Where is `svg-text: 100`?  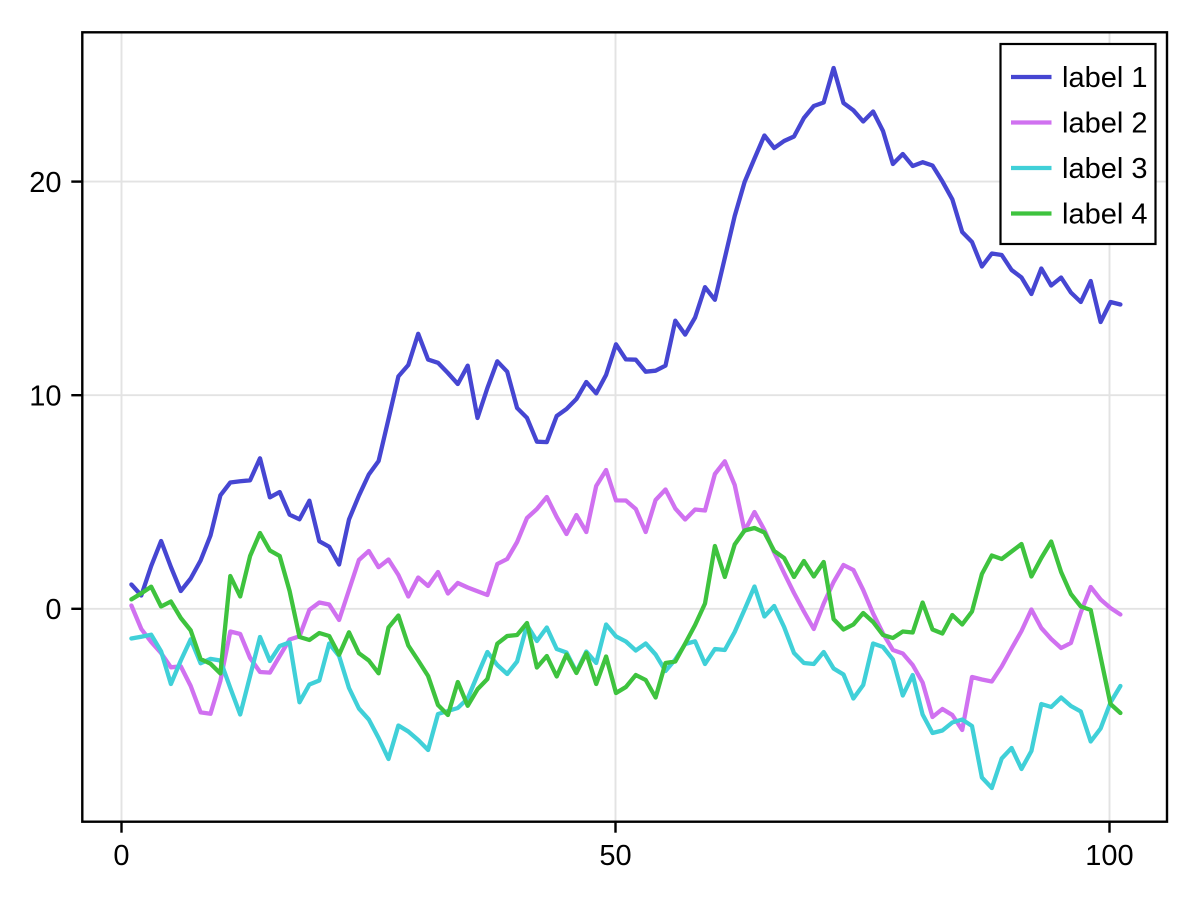 svg-text: 100 is located at coordinates (1109, 856).